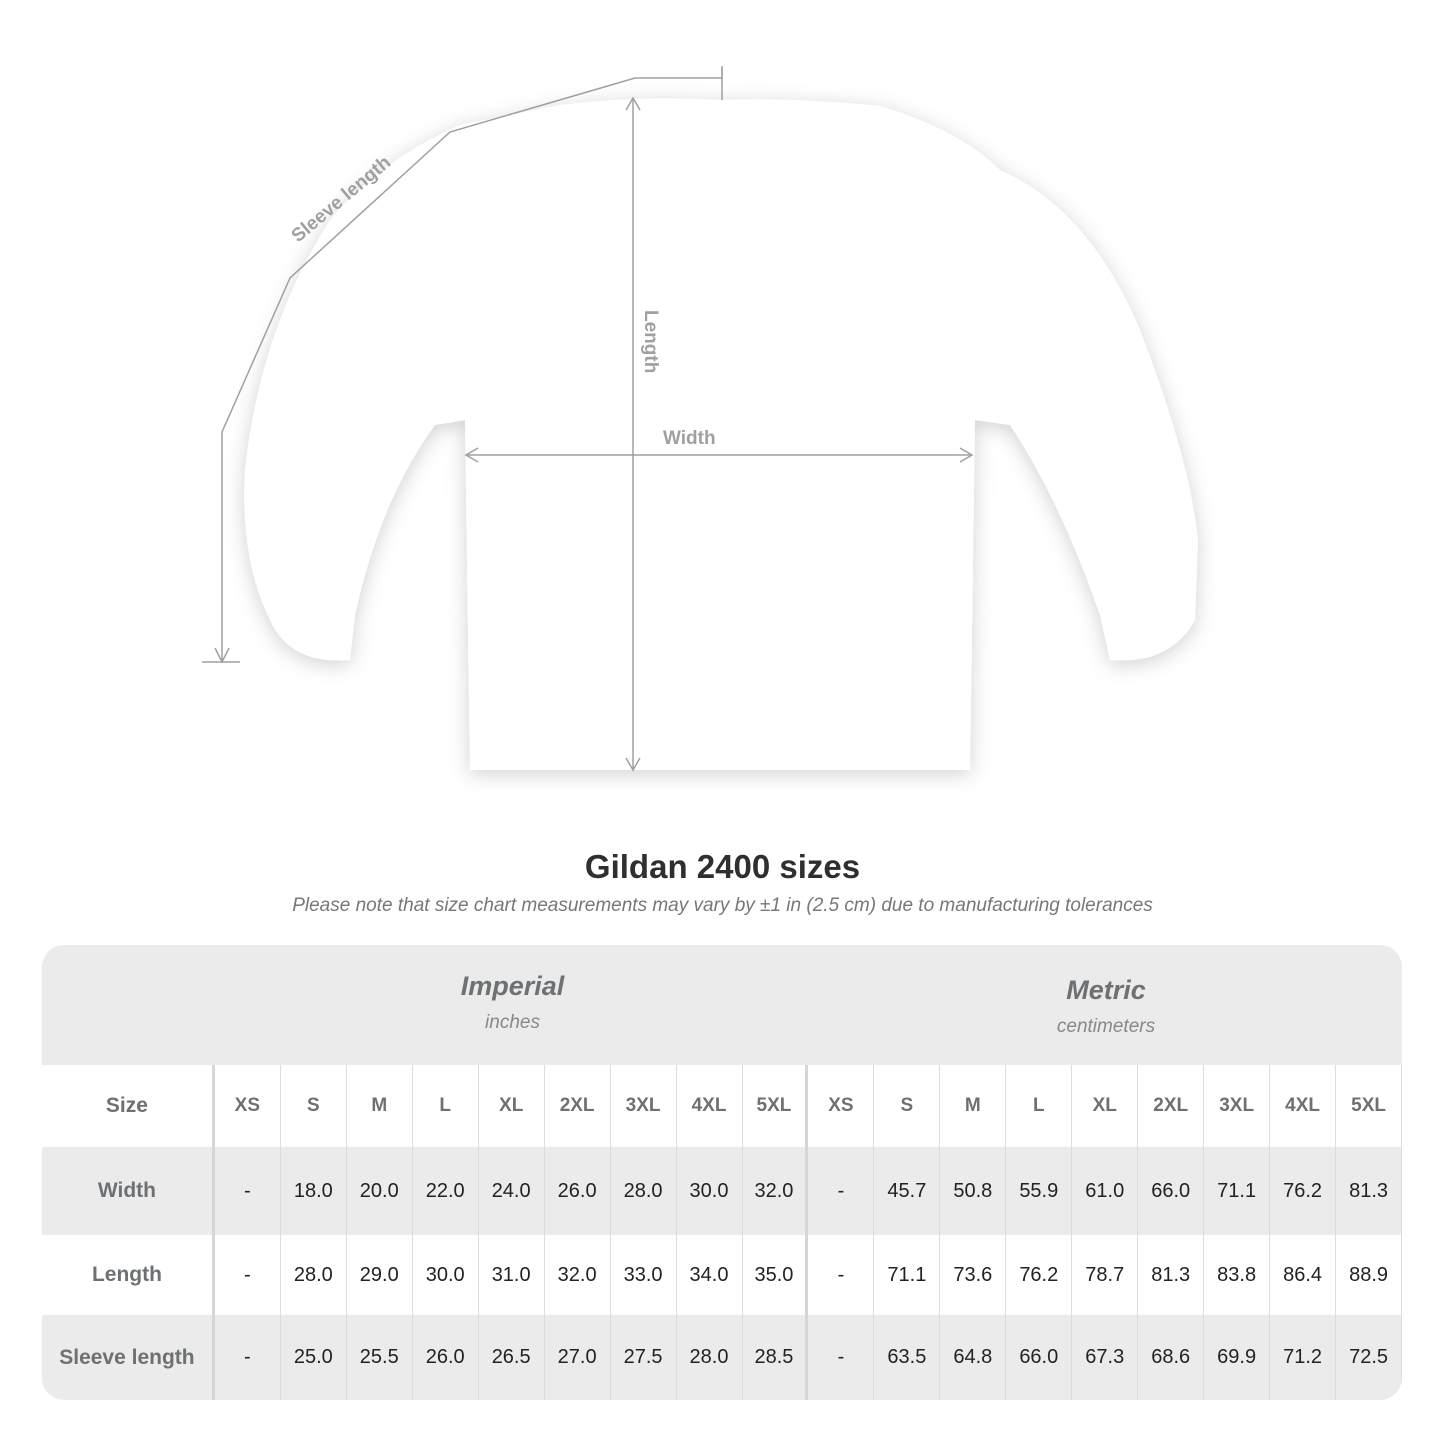 This screenshot has height=1445, width=1445. I want to click on imperial-size-3XL: 3XL, so click(644, 1106).